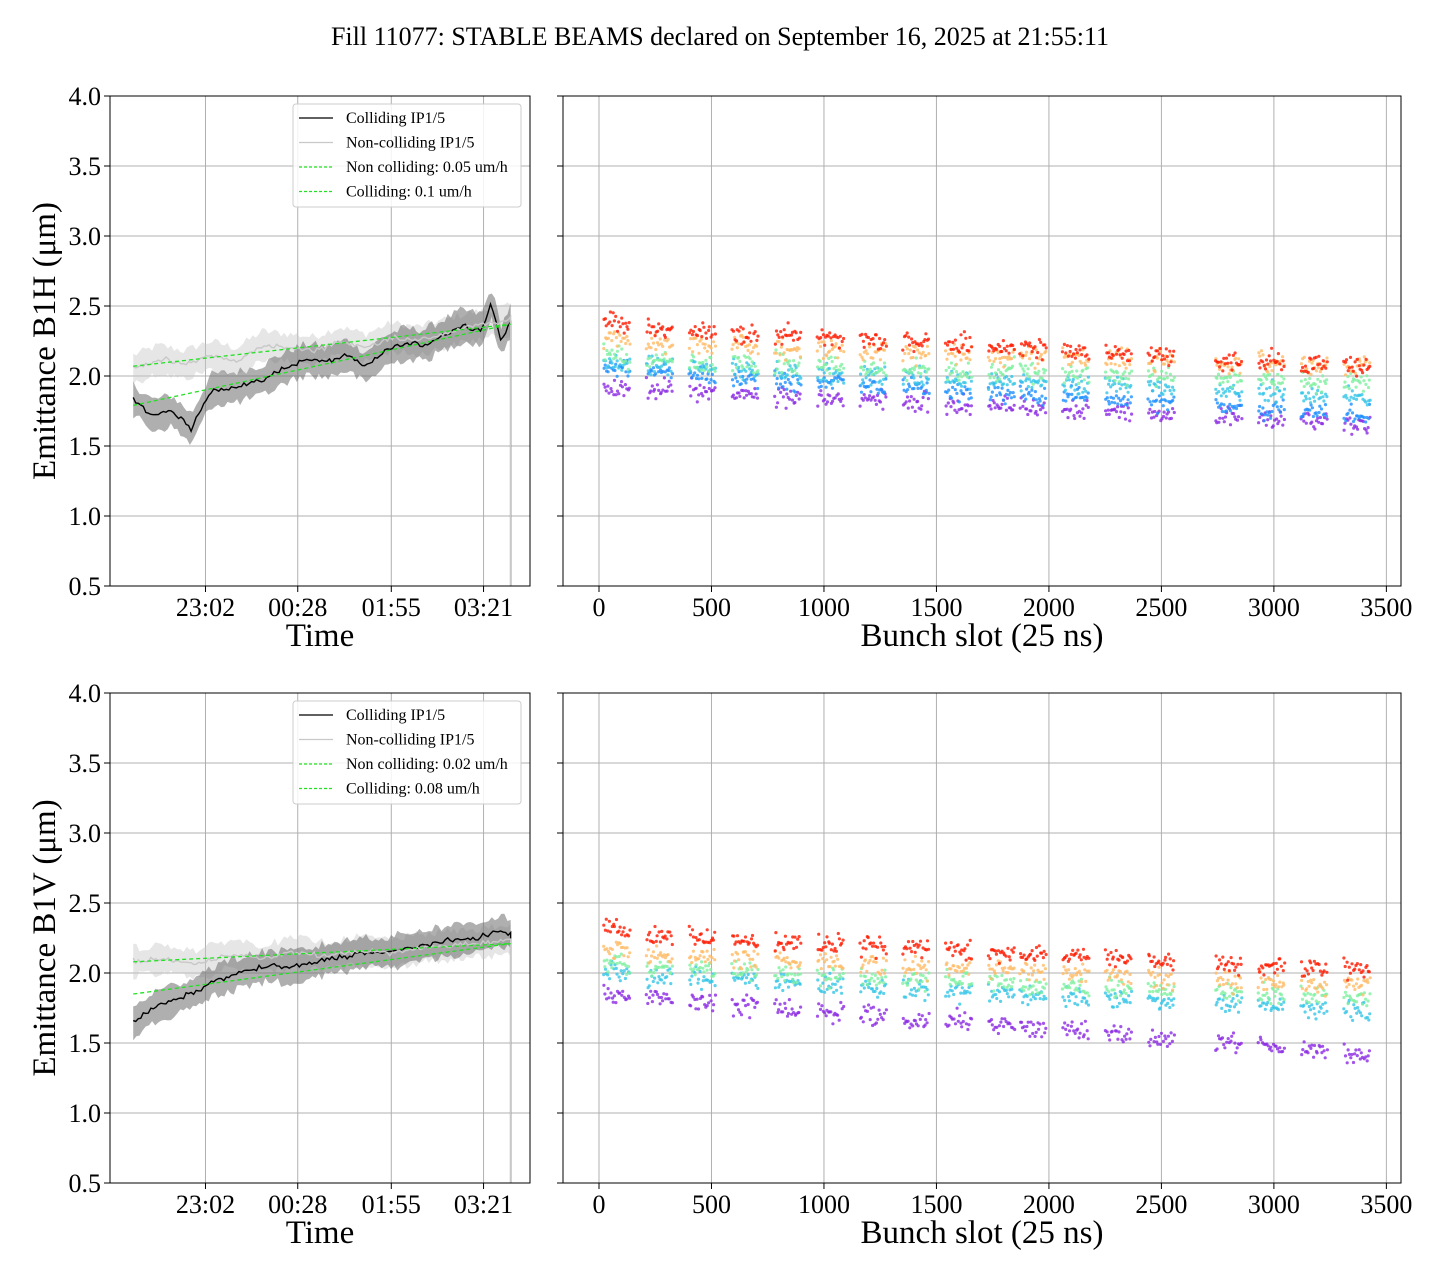 This screenshot has height=1280, width=1440. What do you see at coordinates (598, 1204) in the screenshot?
I see `b1v_bunch-xtick-label: 0` at bounding box center [598, 1204].